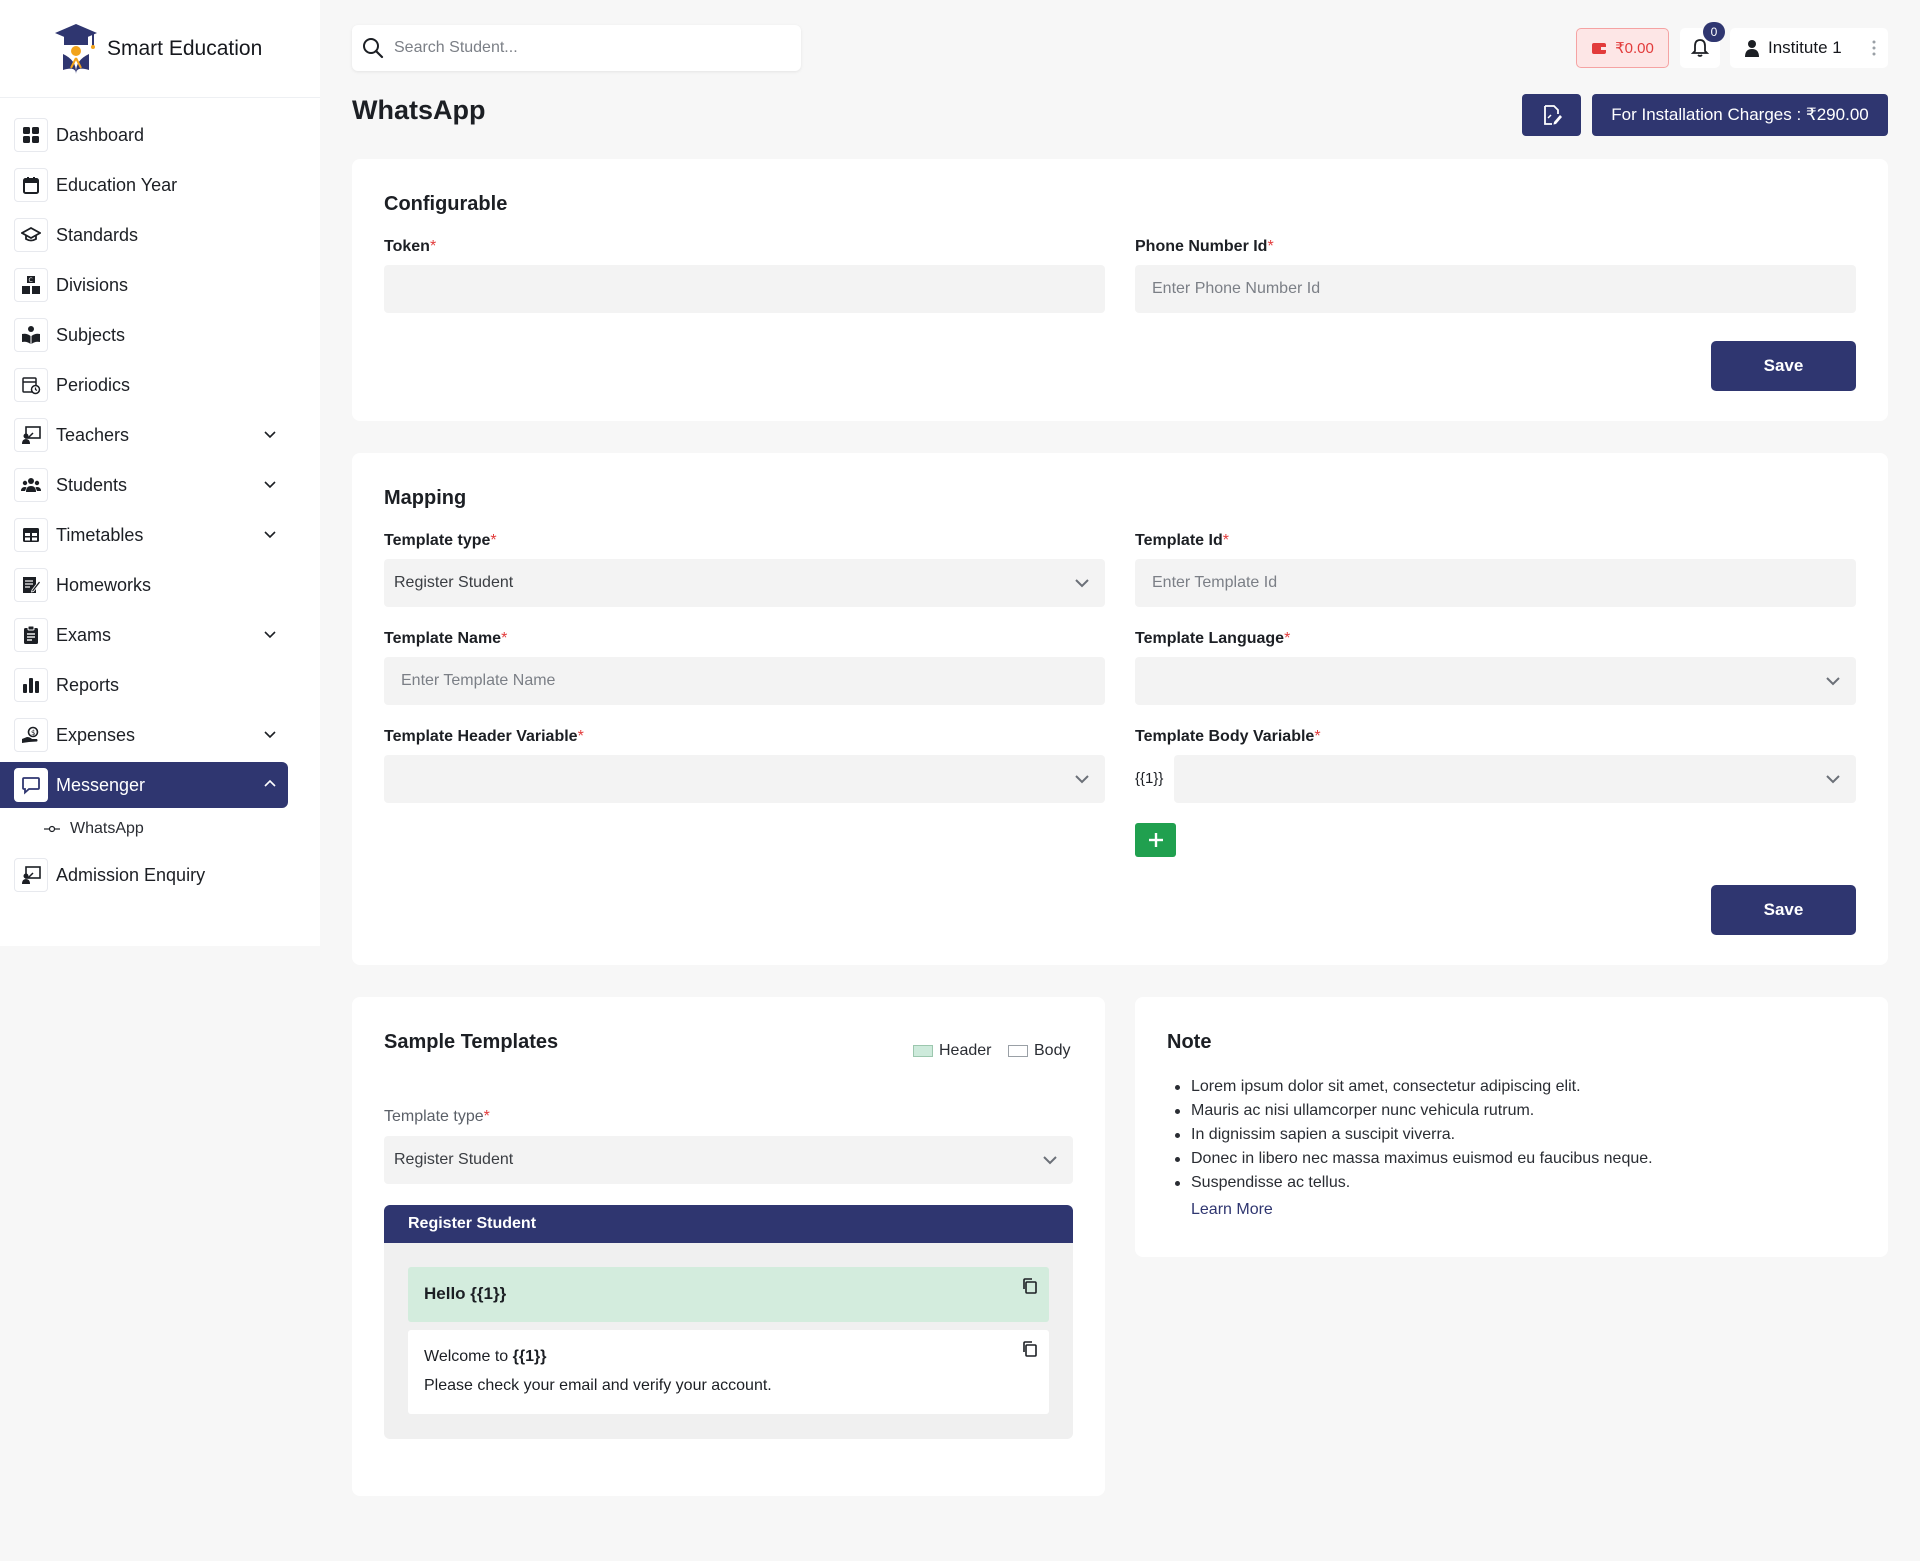 The image size is (1920, 1561). I want to click on template-name-input, so click(744, 681).